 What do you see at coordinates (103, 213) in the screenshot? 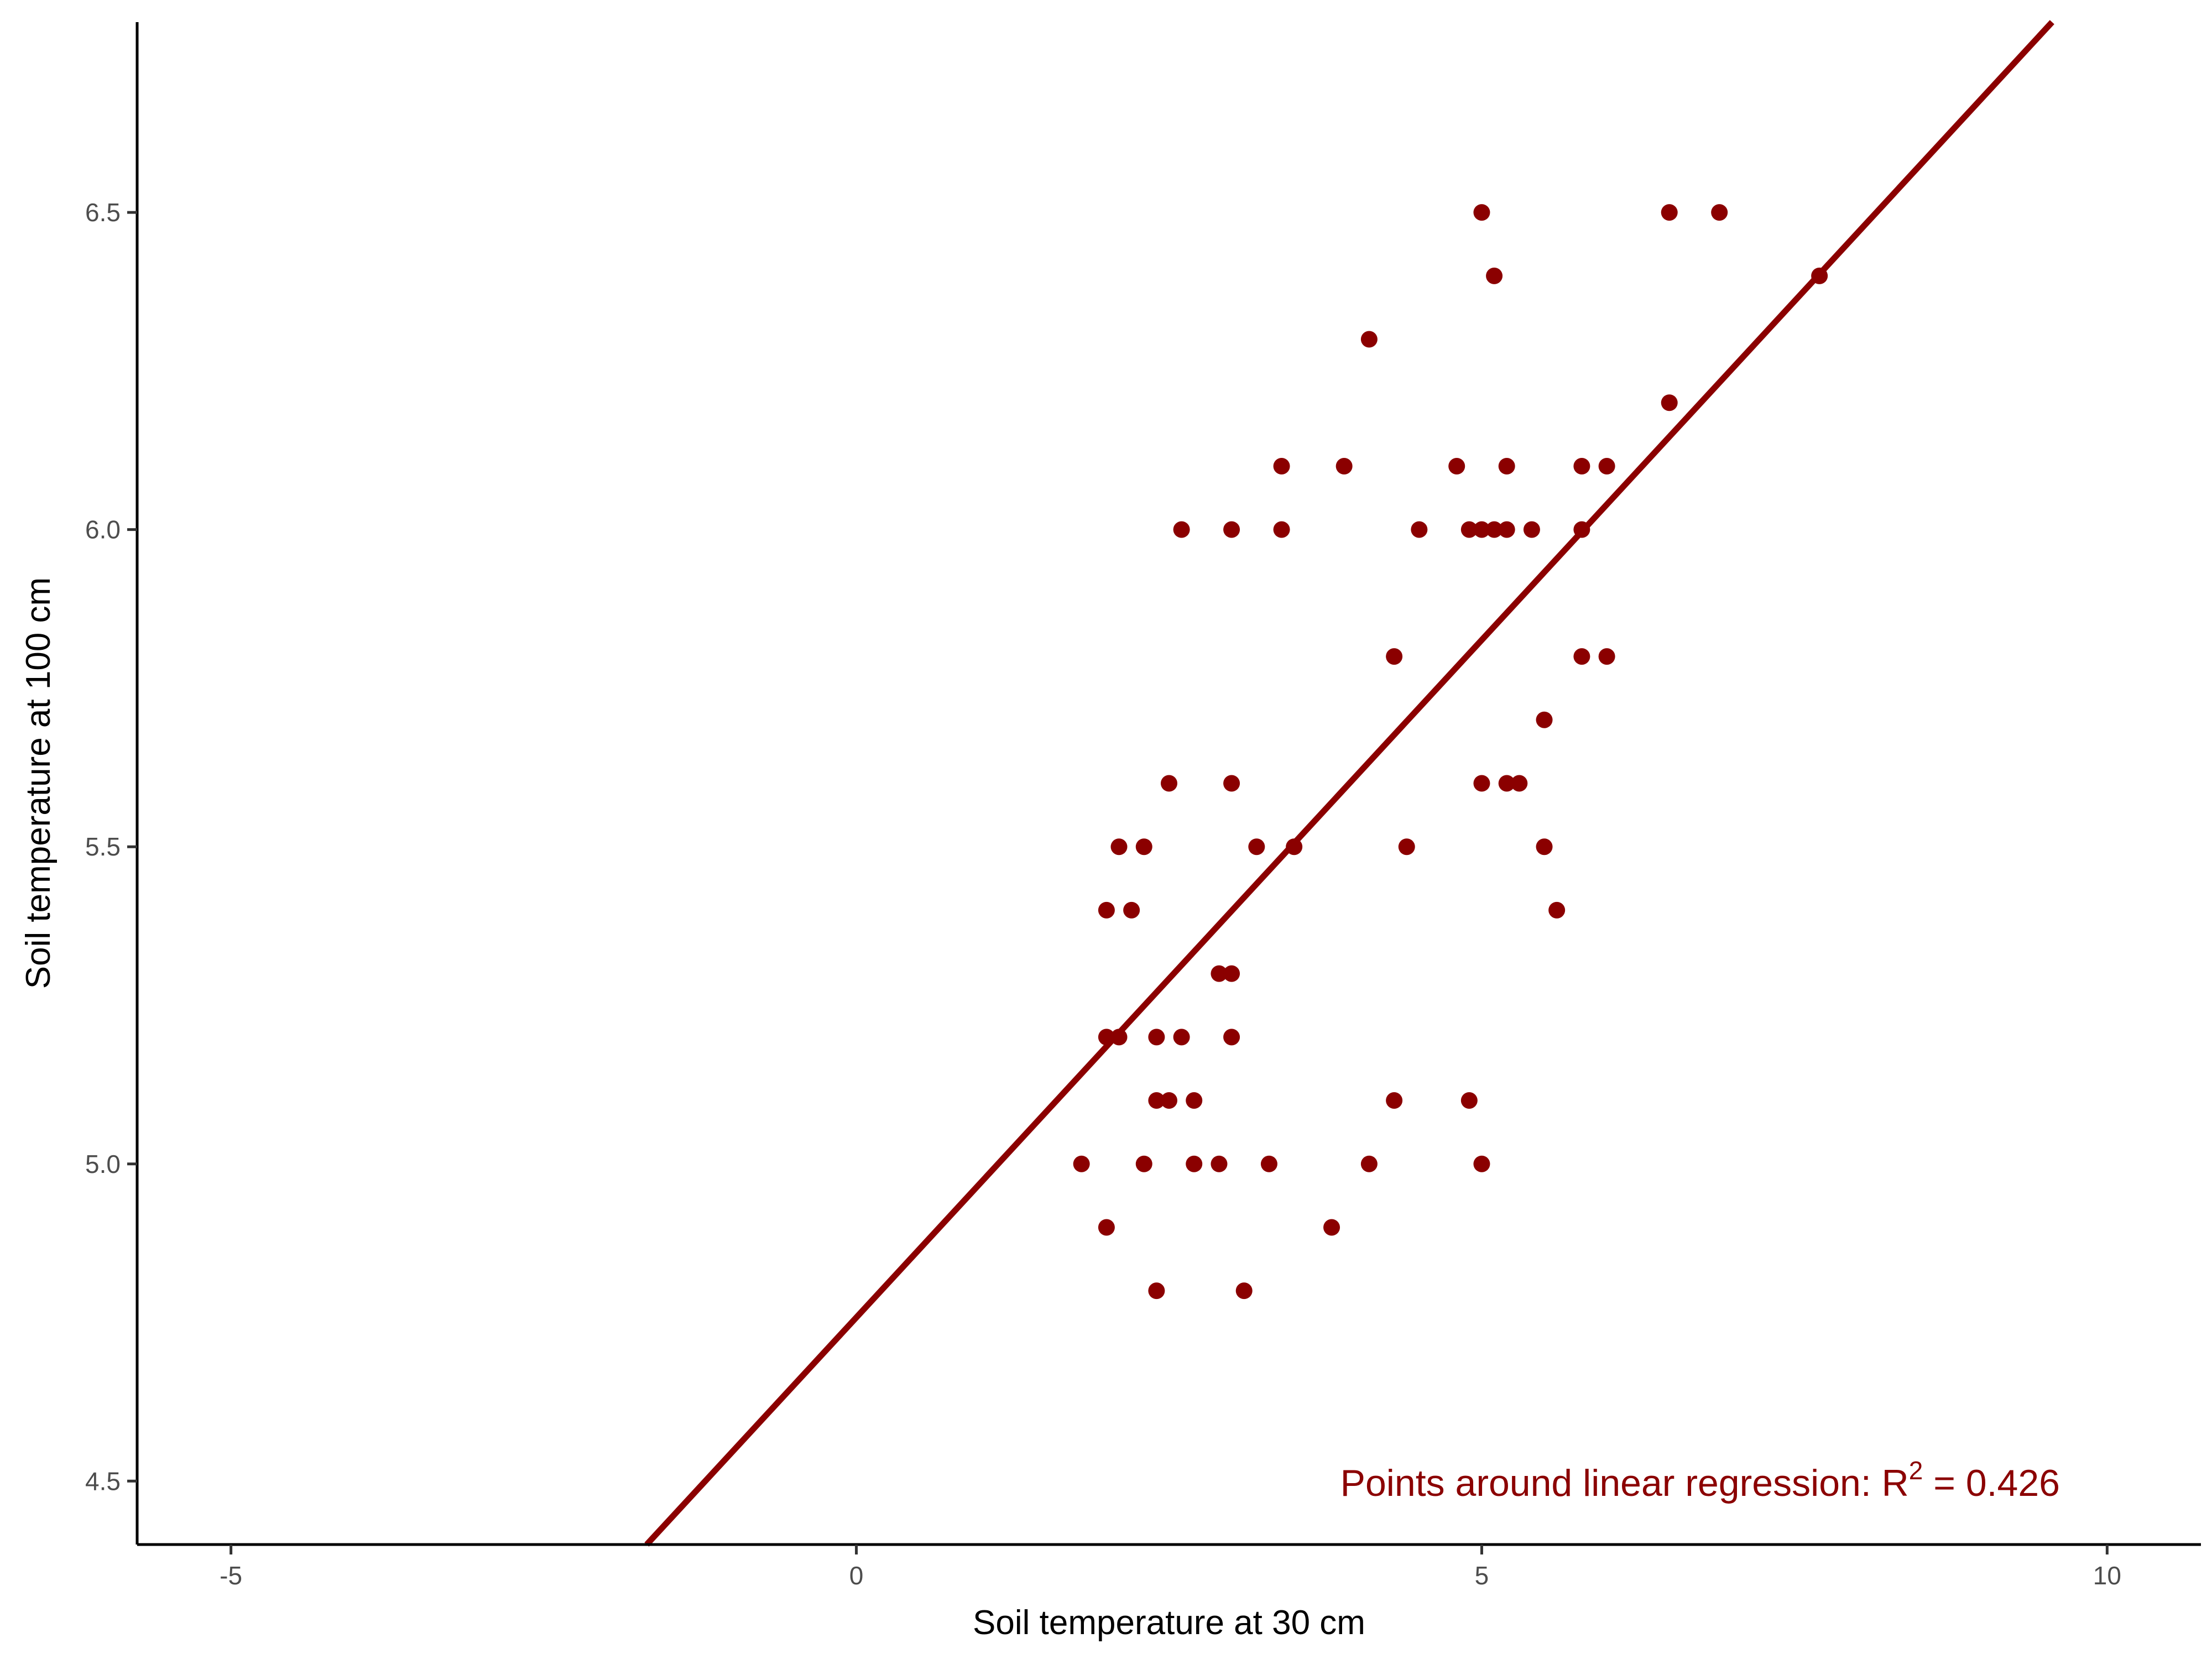
I see `y-tick-label: 6.5` at bounding box center [103, 213].